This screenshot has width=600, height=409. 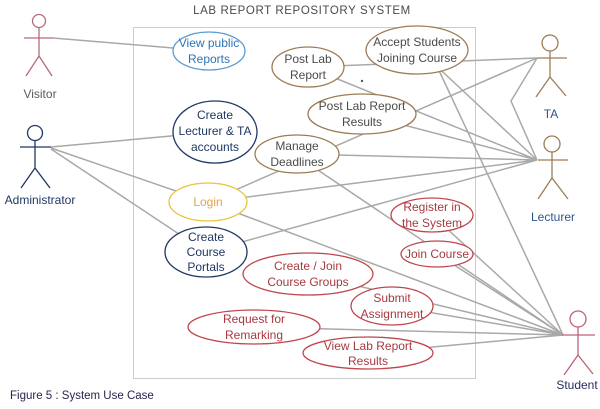 What do you see at coordinates (392, 306) in the screenshot?
I see `use-case-submit-assignment: Submit Assignment` at bounding box center [392, 306].